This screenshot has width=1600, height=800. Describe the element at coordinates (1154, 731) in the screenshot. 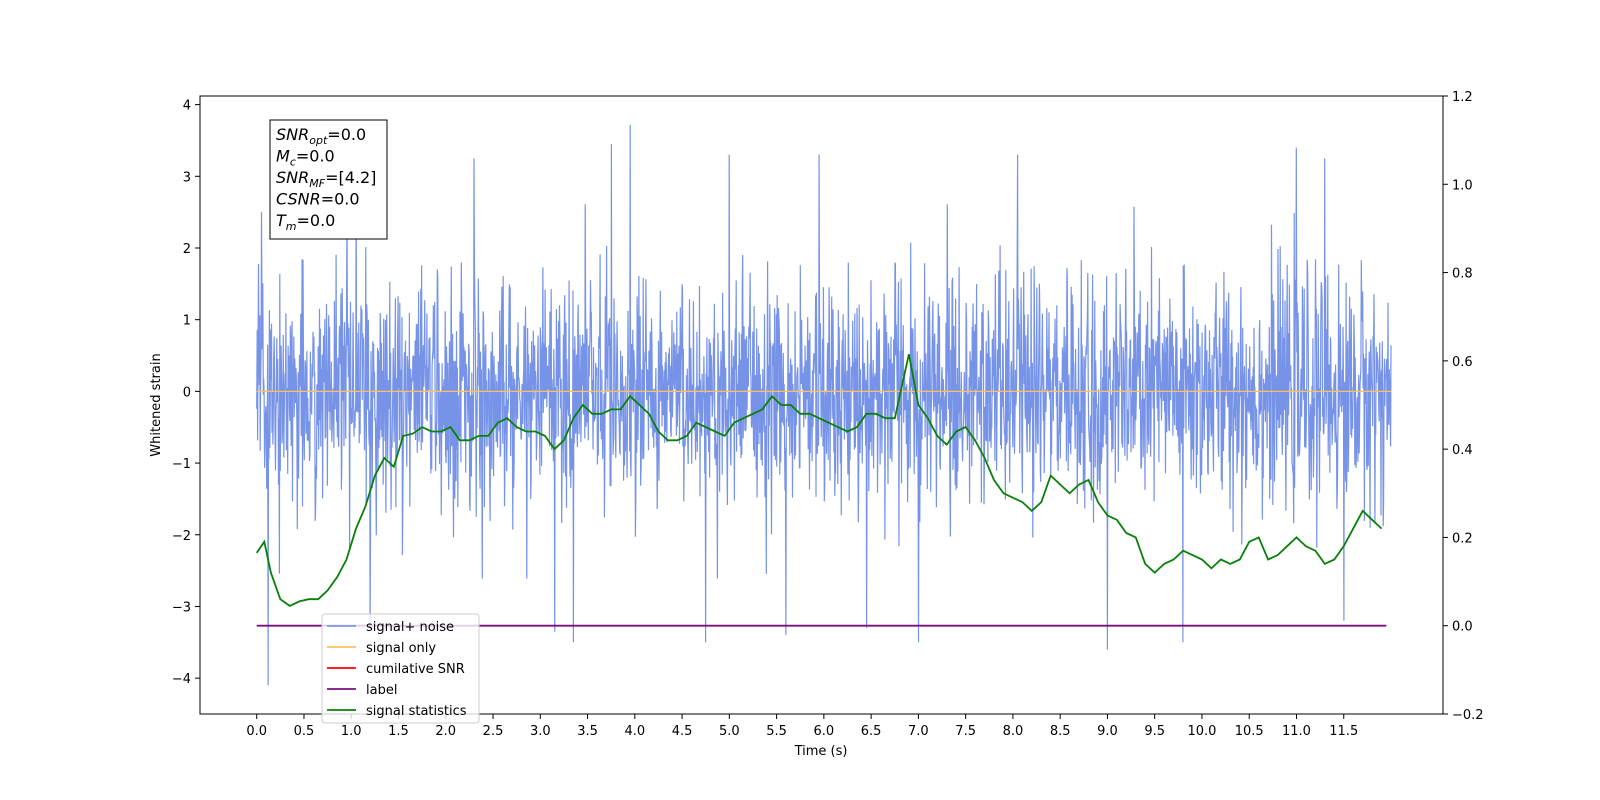

I see `x-tick-label: 9.5` at that location.